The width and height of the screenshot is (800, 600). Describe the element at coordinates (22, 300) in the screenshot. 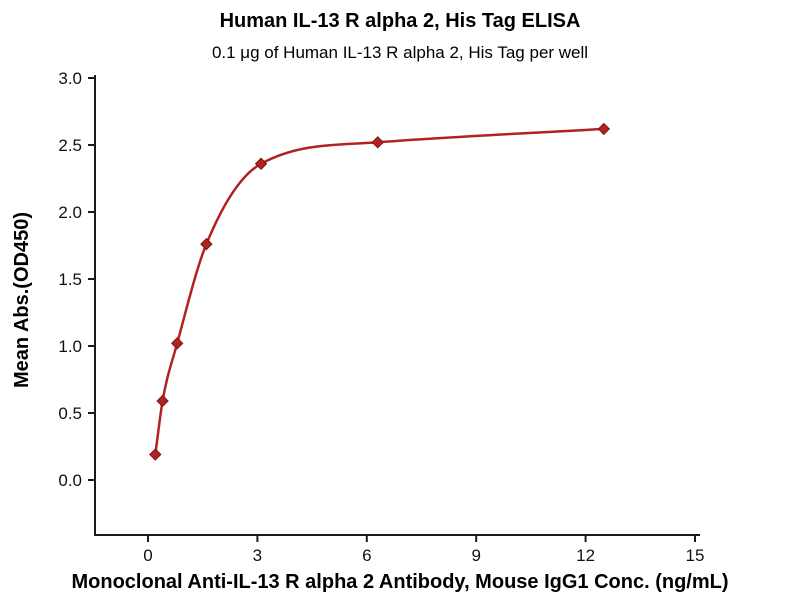

I see `y-axis-label: Mean Abs.(OD450)` at that location.